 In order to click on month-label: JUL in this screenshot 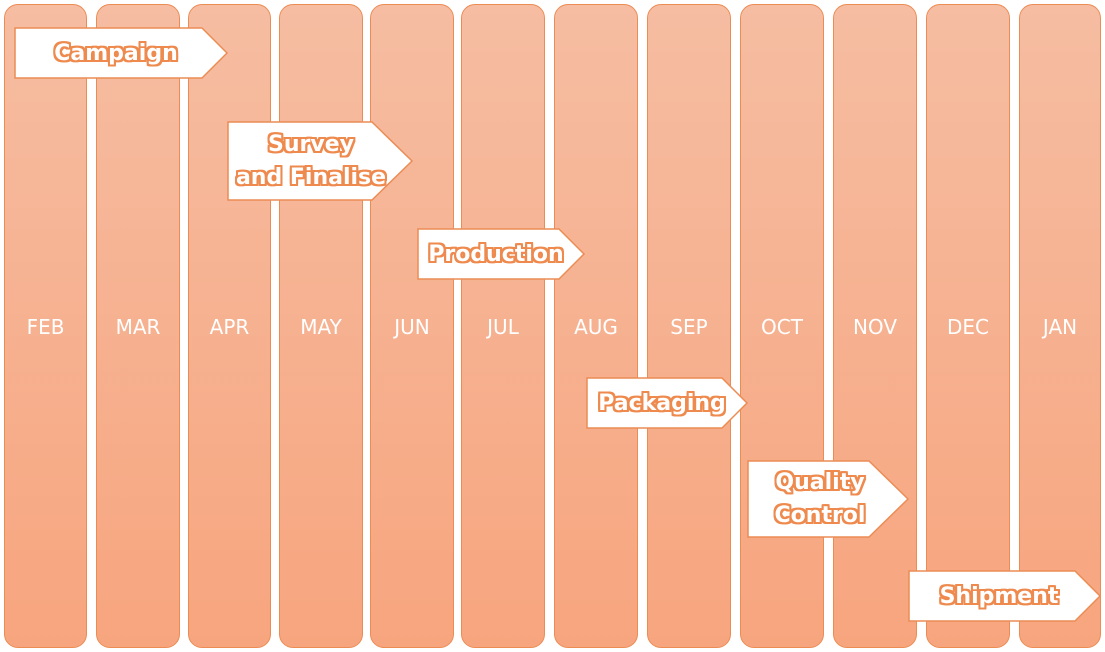, I will do `click(503, 327)`.